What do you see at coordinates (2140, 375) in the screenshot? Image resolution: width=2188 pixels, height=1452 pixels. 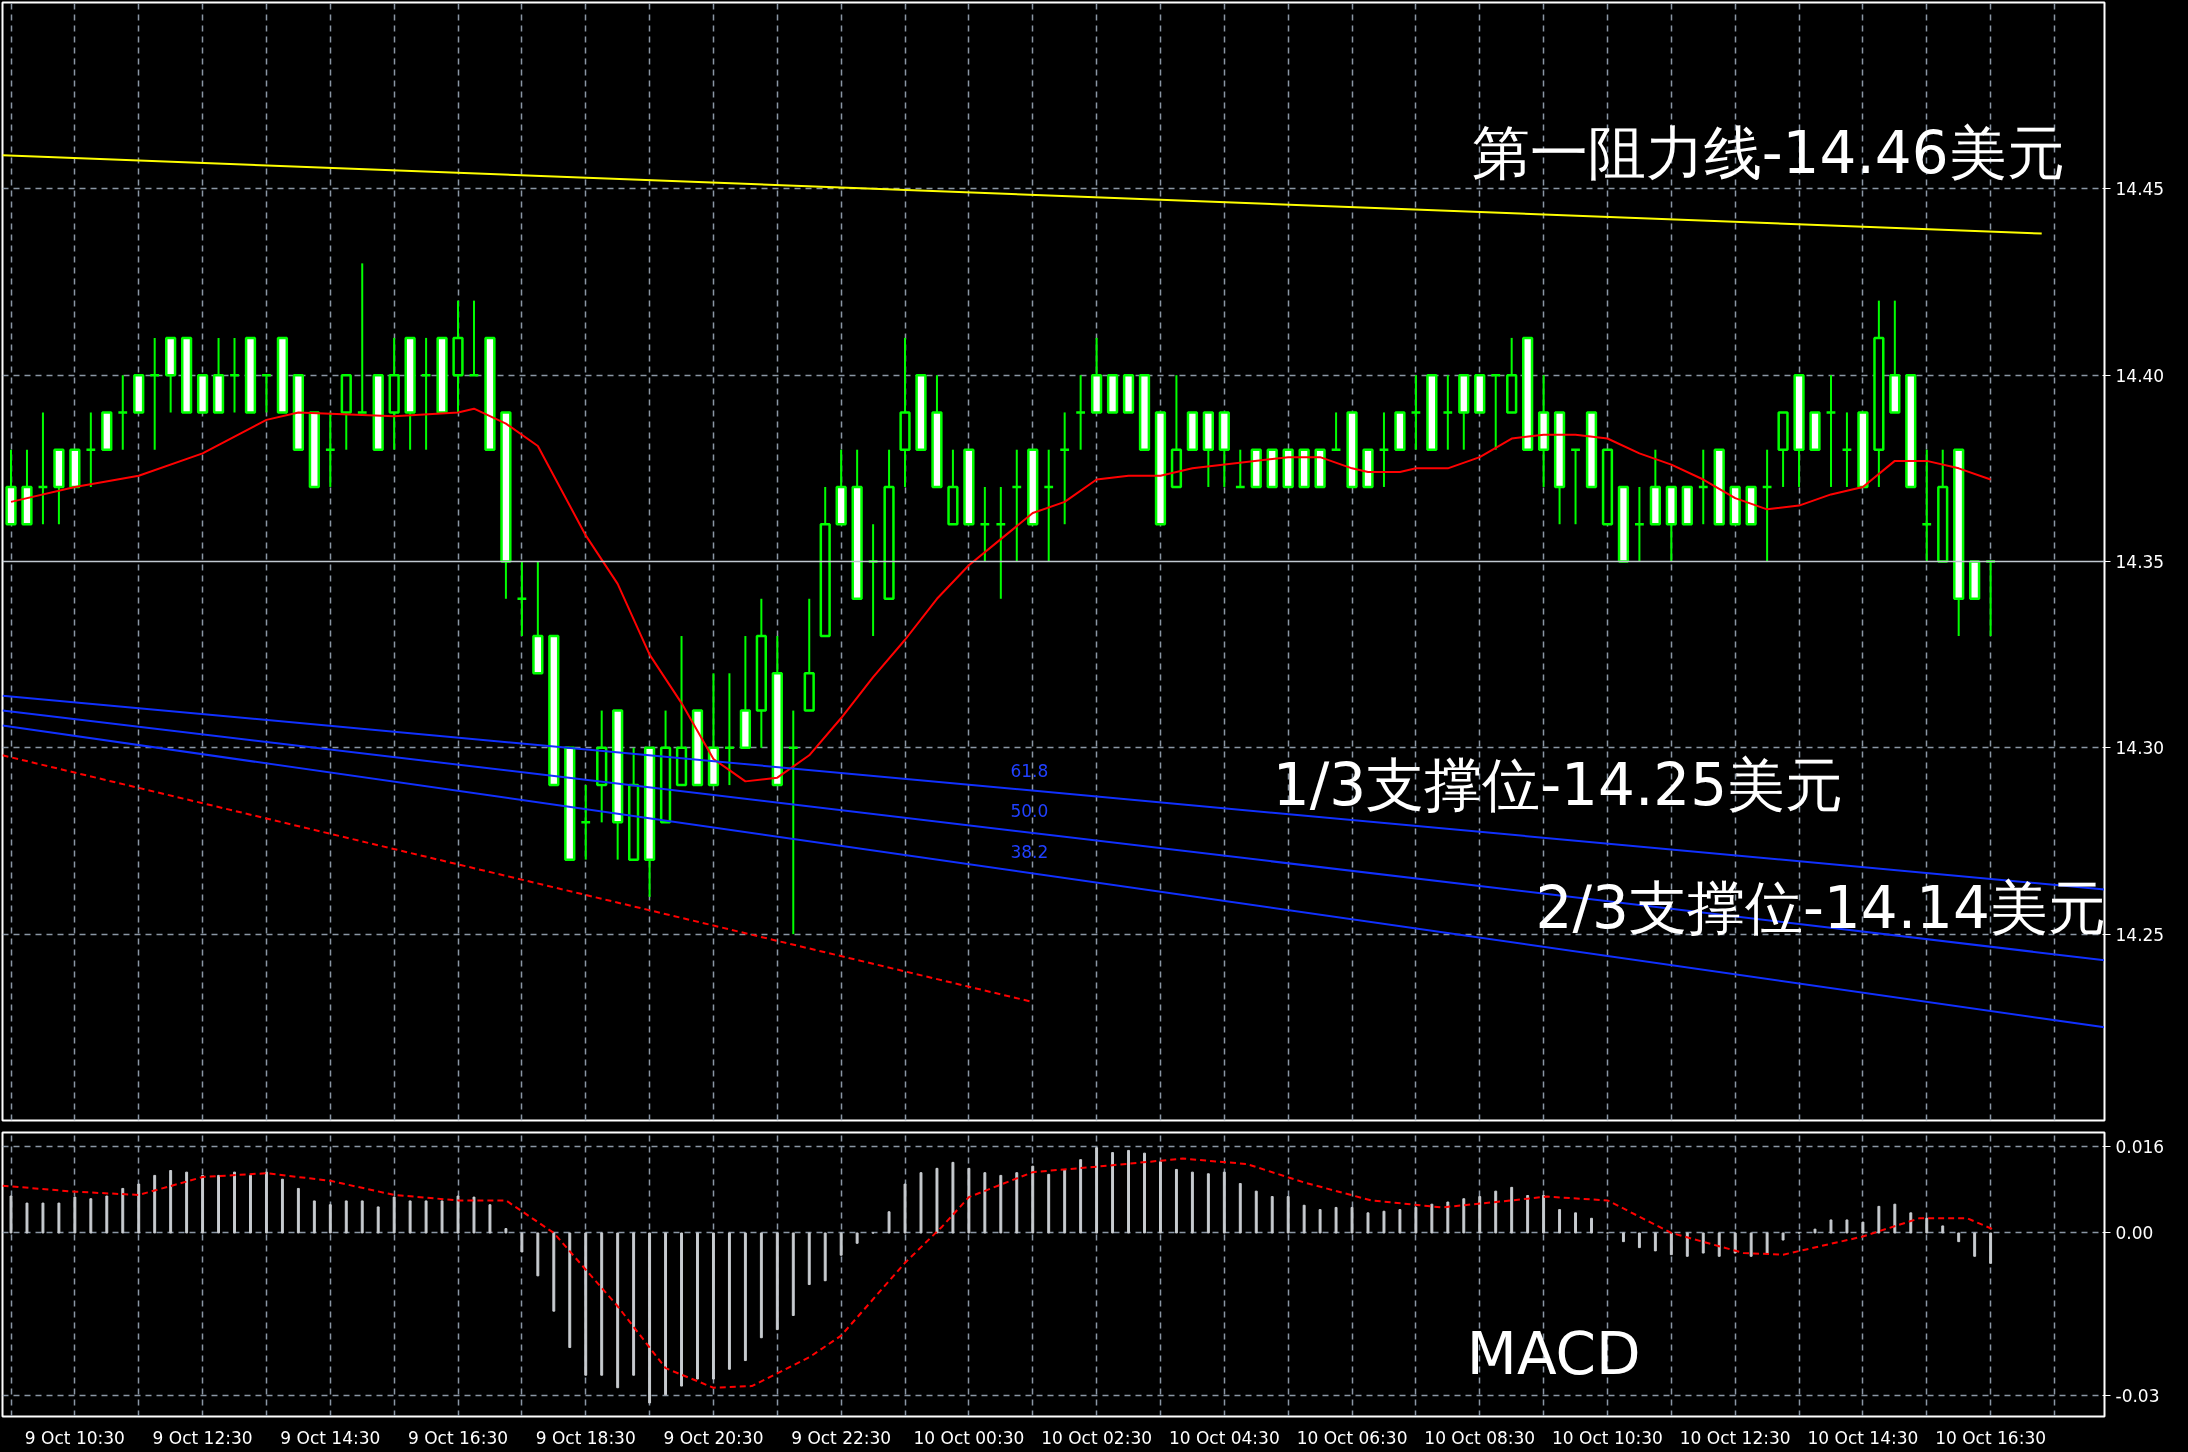 I see `y-tick-label: 14.40` at bounding box center [2140, 375].